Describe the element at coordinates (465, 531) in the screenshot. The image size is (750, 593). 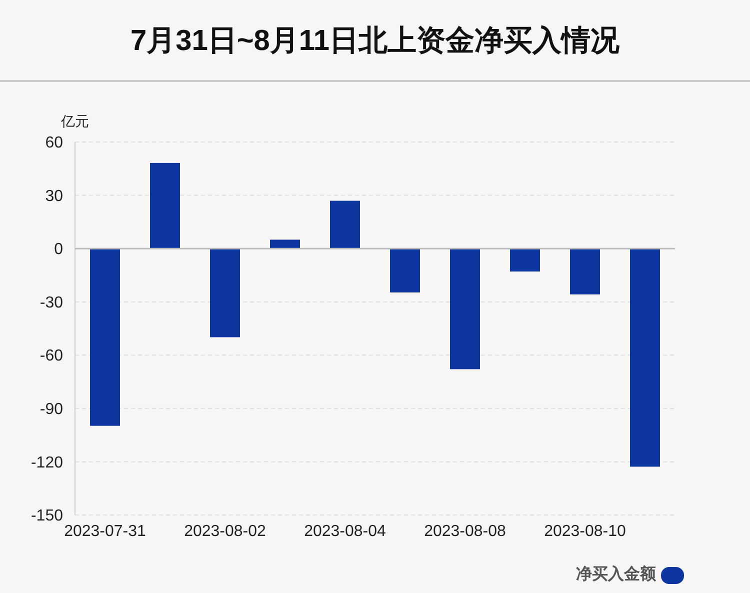
I see `x-tick-label: 2023-08-08` at that location.